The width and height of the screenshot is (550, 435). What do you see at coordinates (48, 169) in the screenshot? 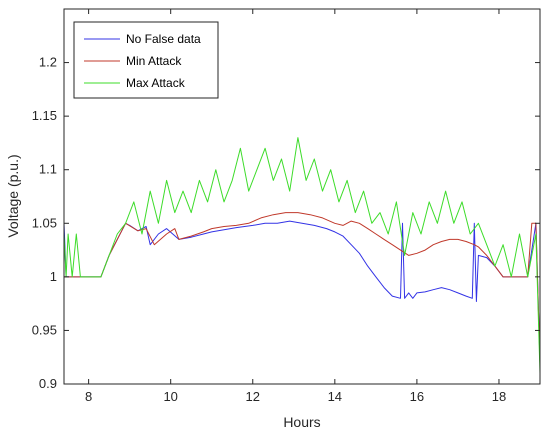
I see `y-tick-label: 1.1` at bounding box center [48, 169].